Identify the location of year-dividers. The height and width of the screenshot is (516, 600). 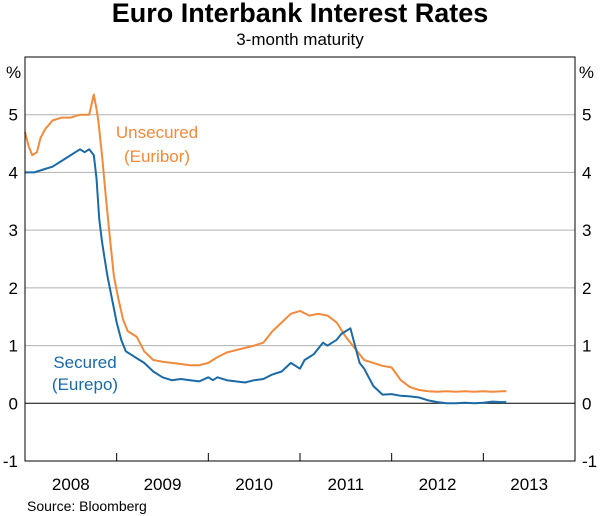
(300, 457).